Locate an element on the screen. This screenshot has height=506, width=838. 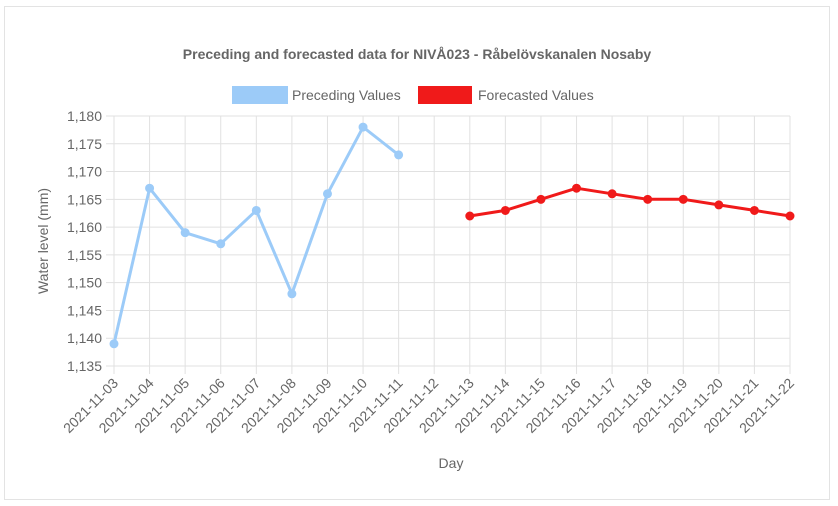
legend-swatch-preceding is located at coordinates (260, 95).